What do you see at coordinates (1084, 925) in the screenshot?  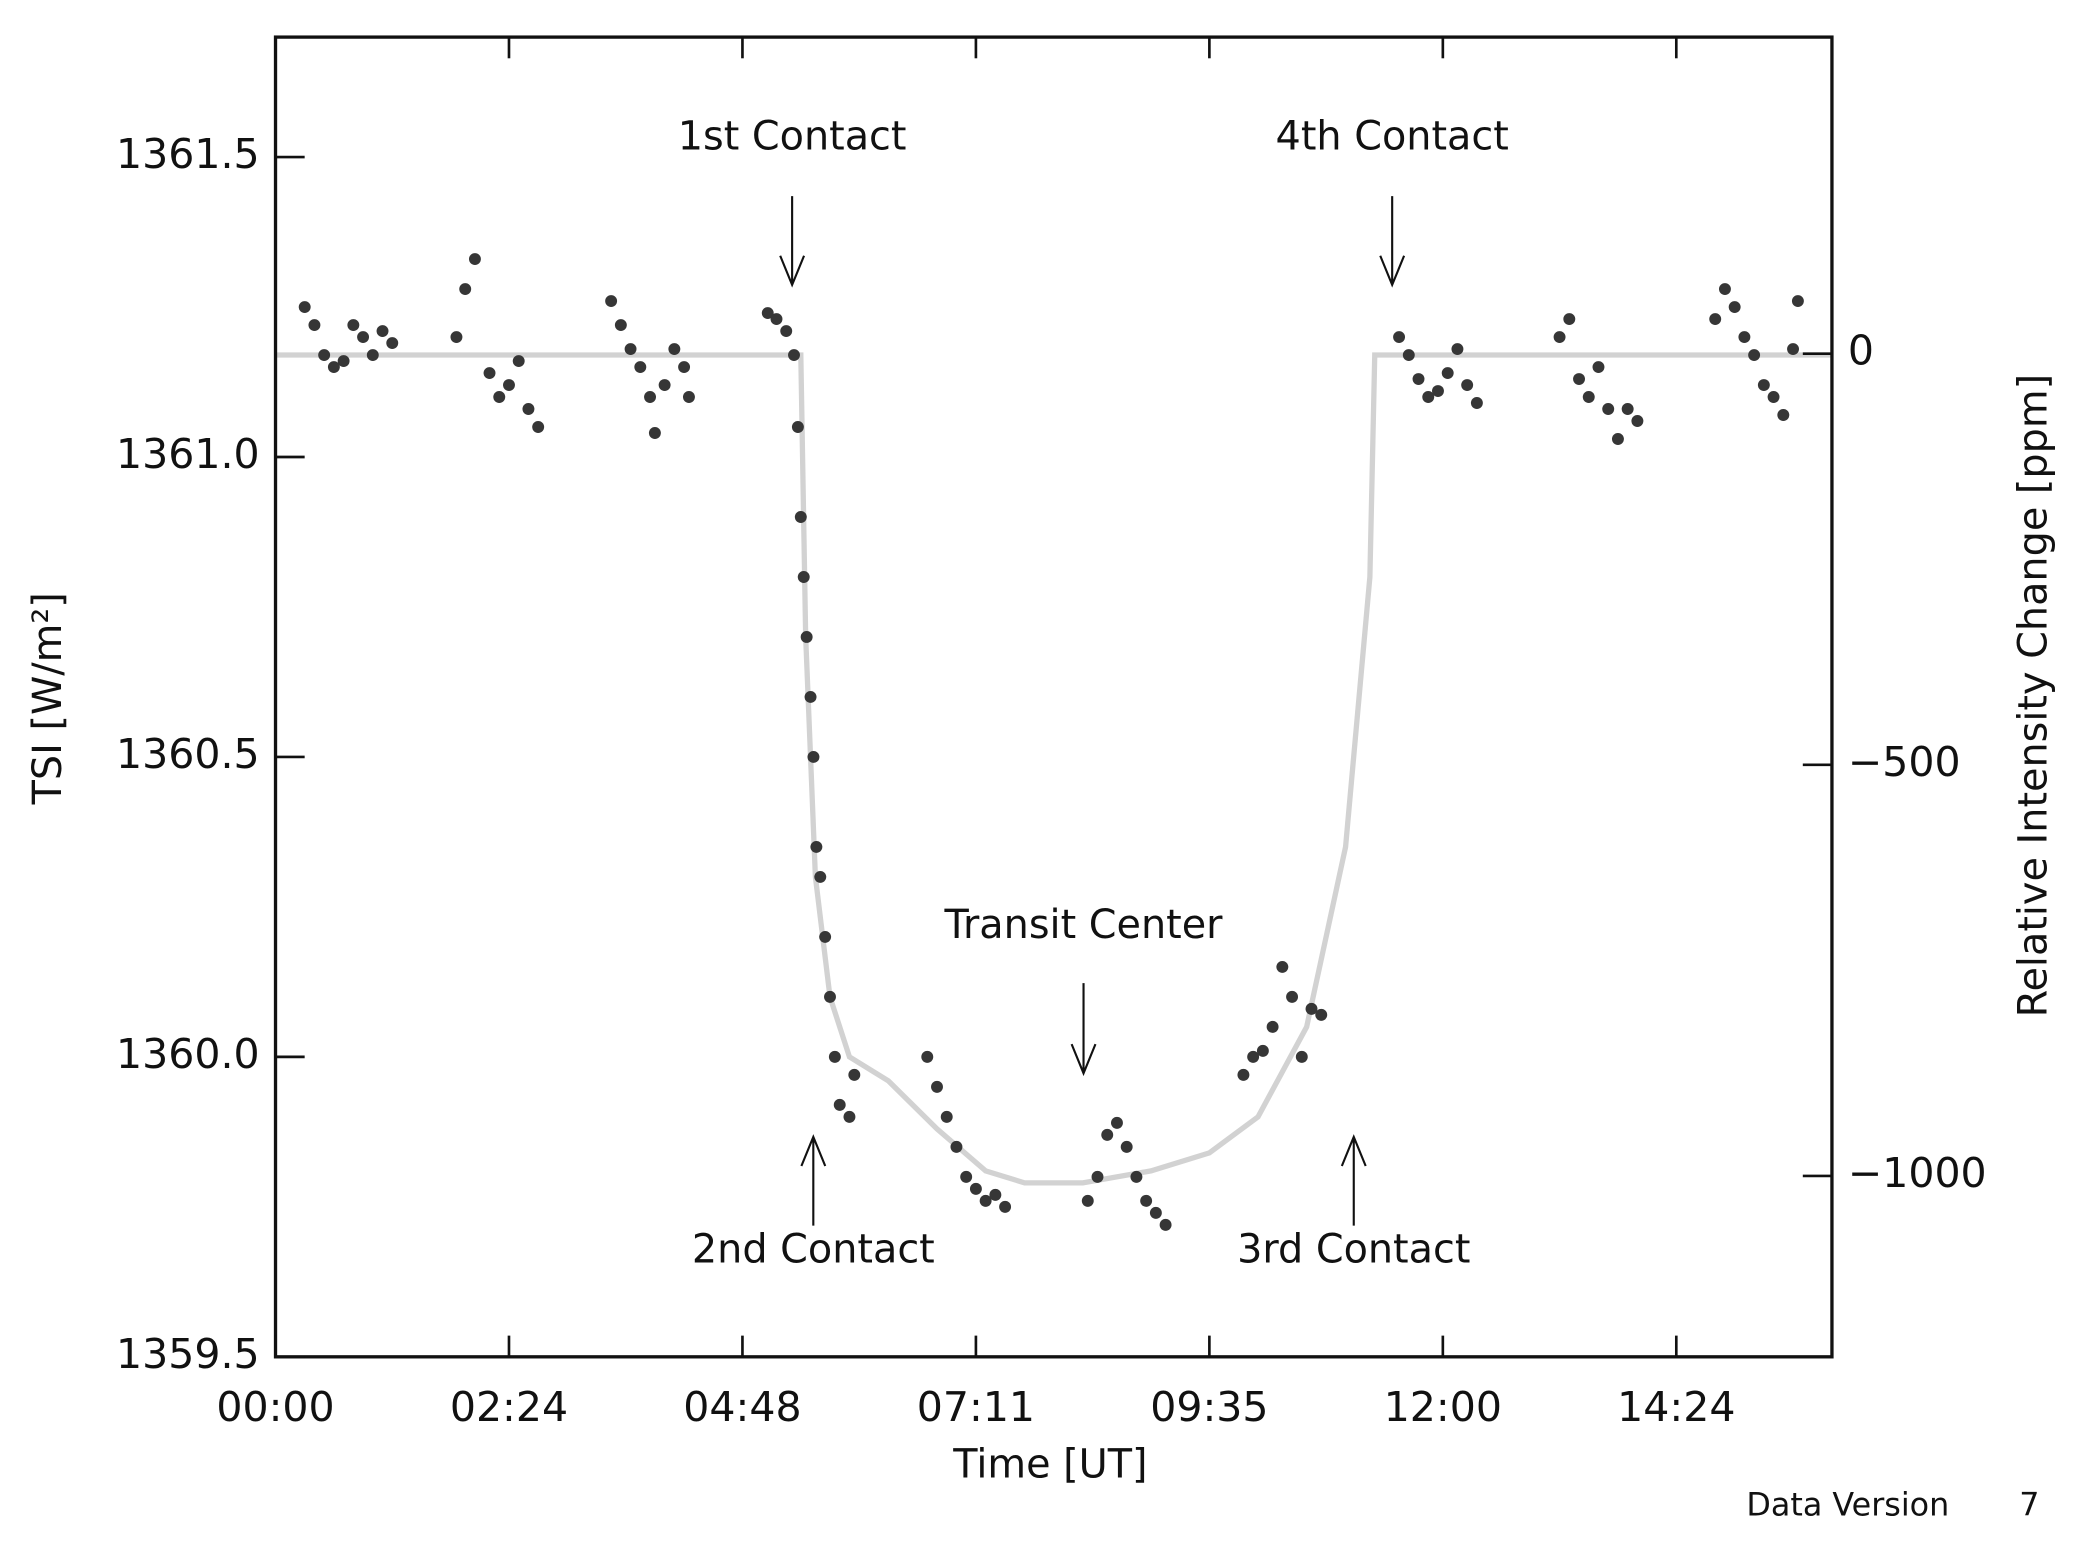 I see `annotation: Transit Center` at bounding box center [1084, 925].